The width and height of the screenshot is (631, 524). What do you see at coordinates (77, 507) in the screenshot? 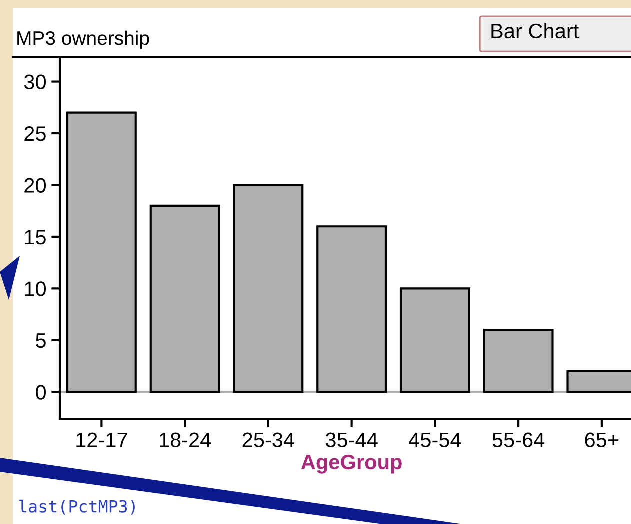
I see `text: last(PctMP3)` at bounding box center [77, 507].